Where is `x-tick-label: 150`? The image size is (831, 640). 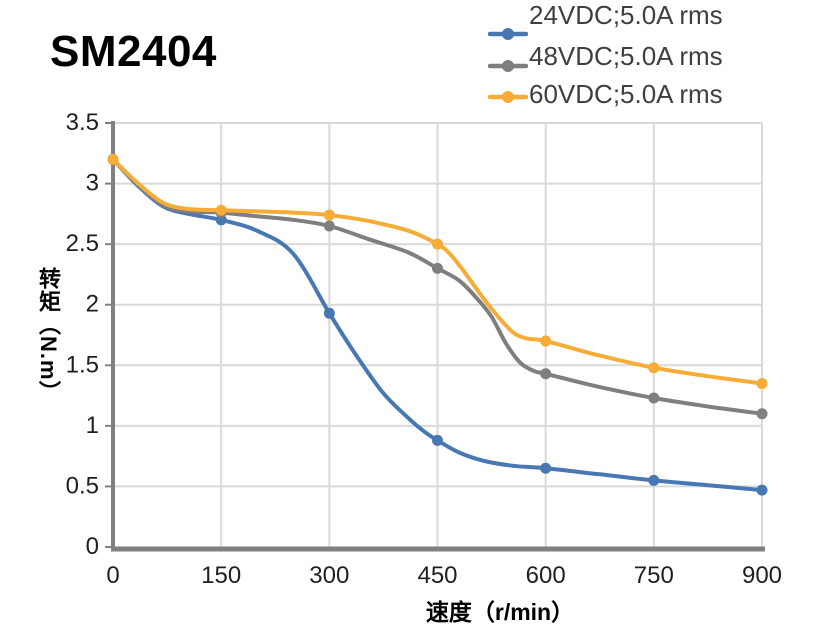
x-tick-label: 150 is located at coordinates (221, 575).